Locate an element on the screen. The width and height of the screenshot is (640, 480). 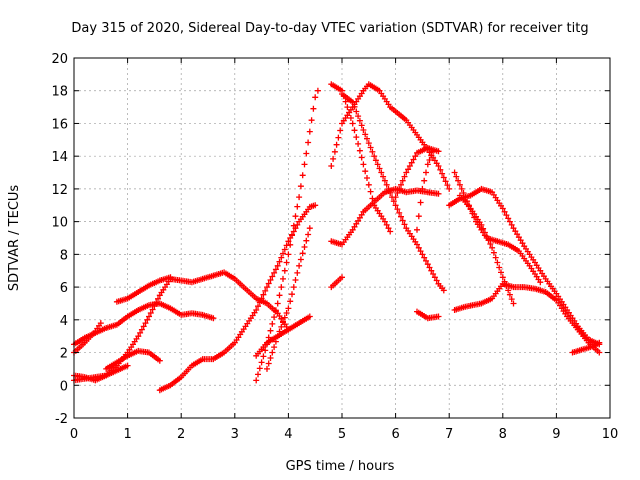
y-tick-label: 12 is located at coordinates (59, 190).